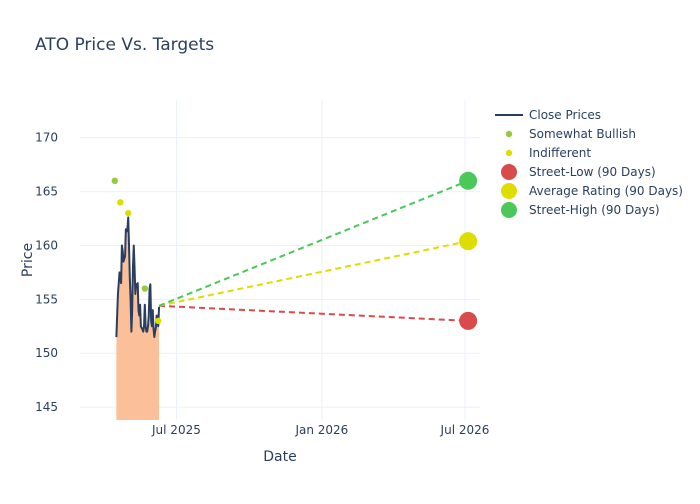 This screenshot has height=504, width=700. What do you see at coordinates (46, 272) in the screenshot?
I see `y-tick-labels: 145 150 155 160 165 170` at bounding box center [46, 272].